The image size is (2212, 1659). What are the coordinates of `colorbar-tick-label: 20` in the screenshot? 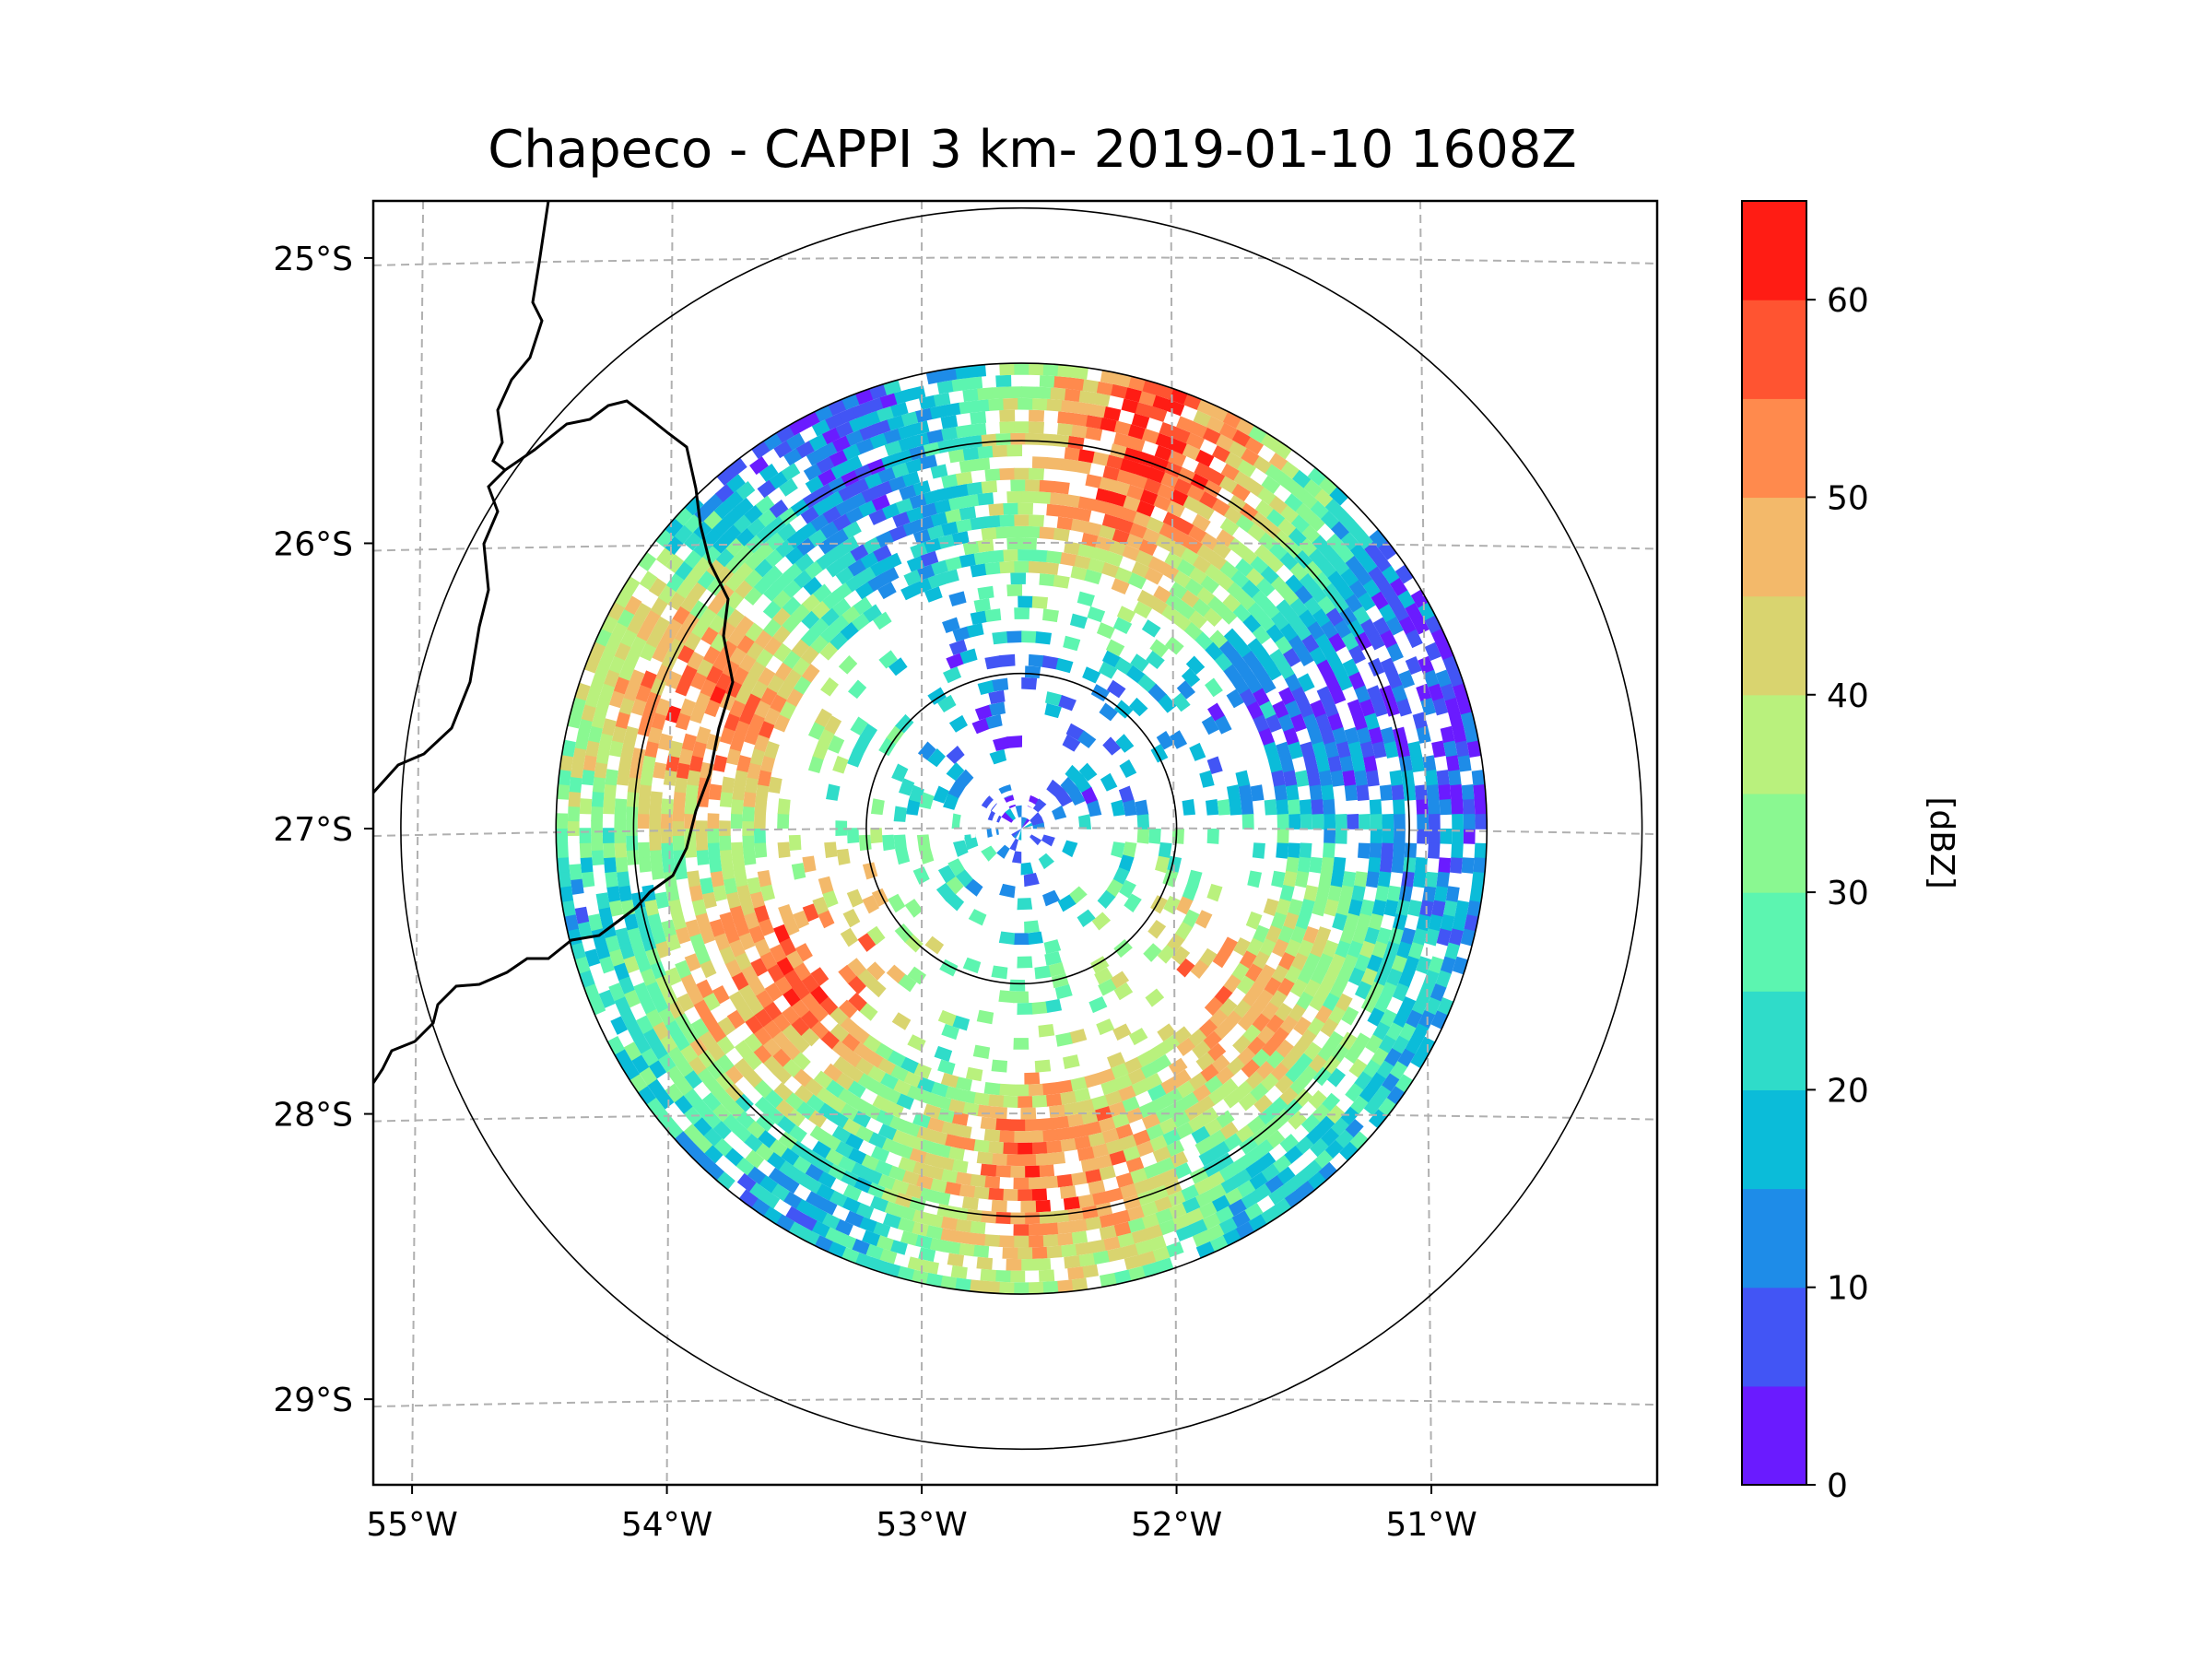 It's located at (1848, 1091).